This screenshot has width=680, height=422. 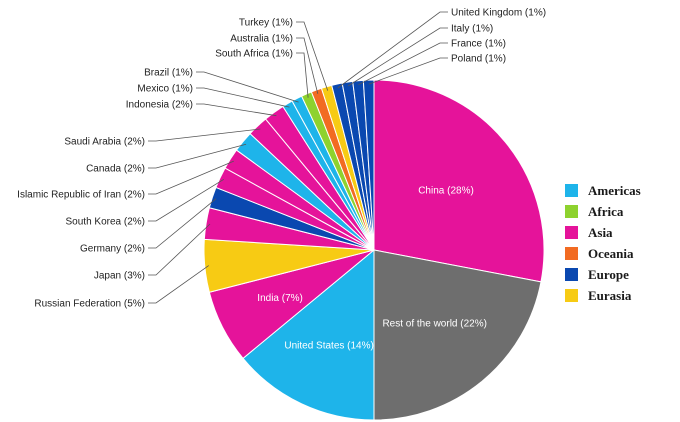 What do you see at coordinates (606, 211) in the screenshot?
I see `legend-label-africa: Africa` at bounding box center [606, 211].